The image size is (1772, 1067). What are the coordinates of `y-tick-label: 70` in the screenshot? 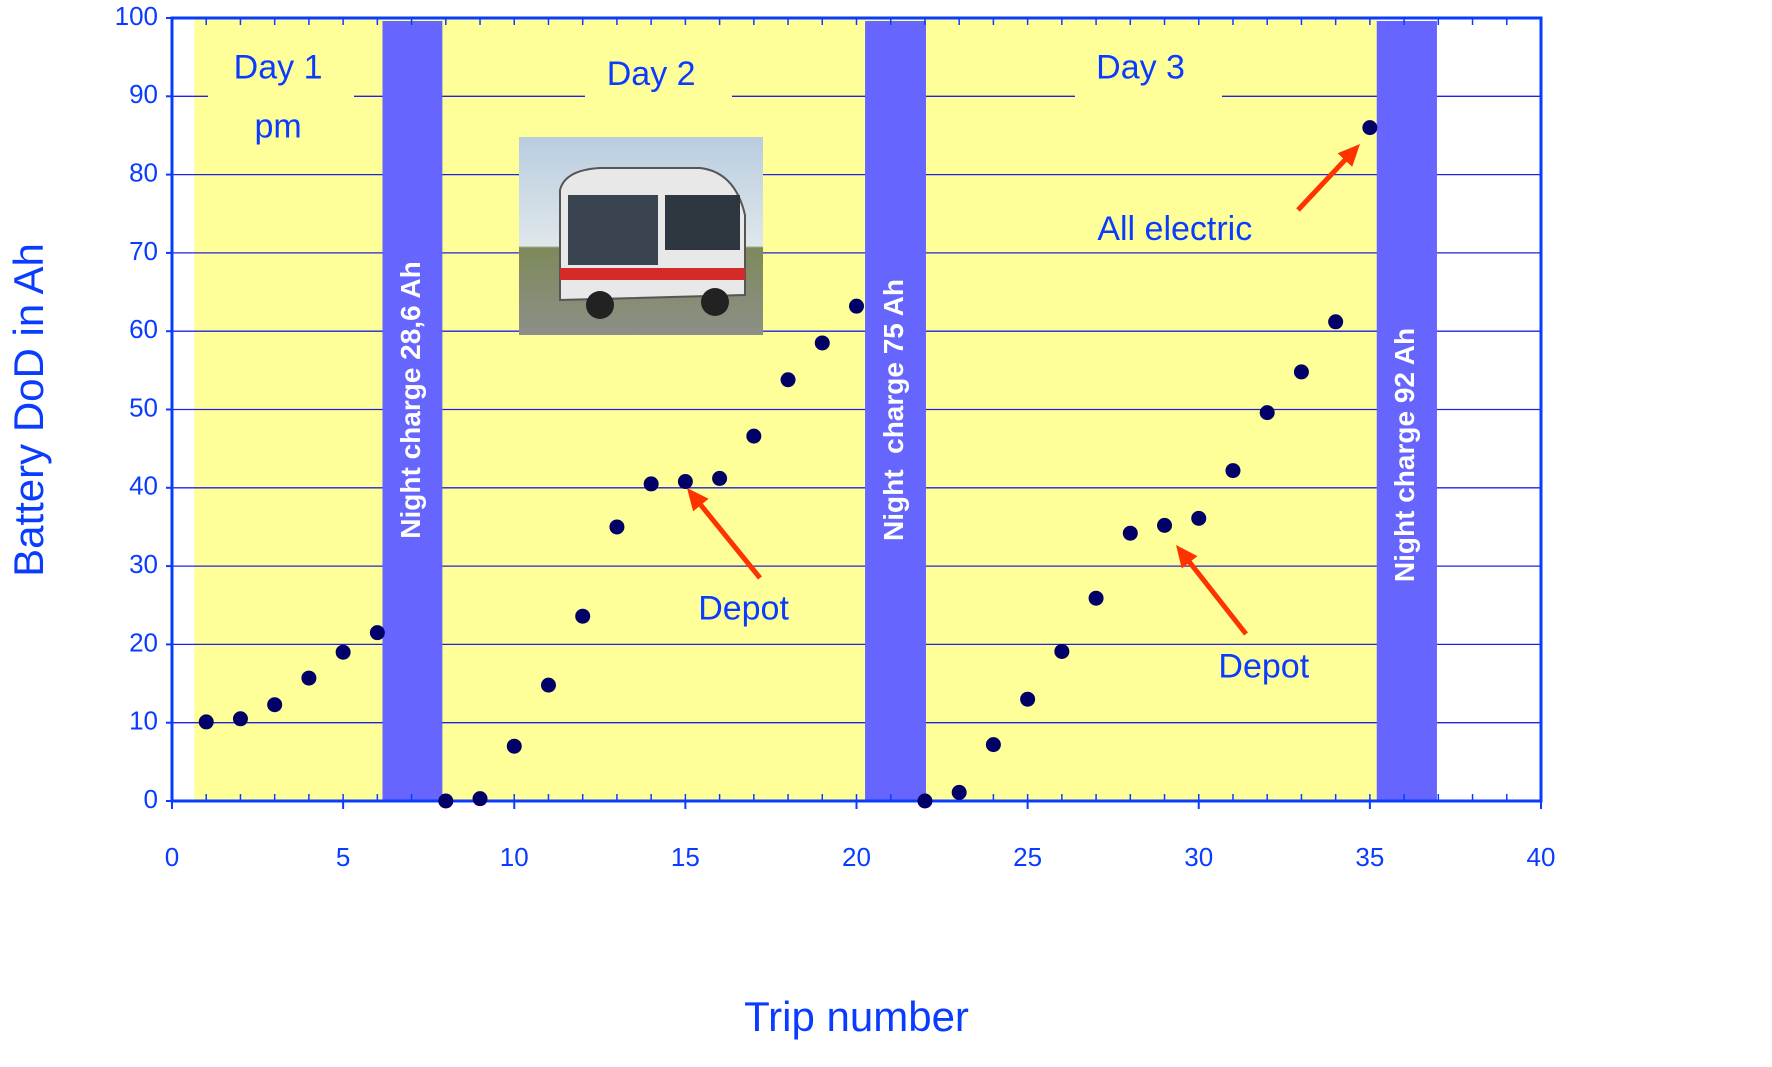 It's located at (143, 251).